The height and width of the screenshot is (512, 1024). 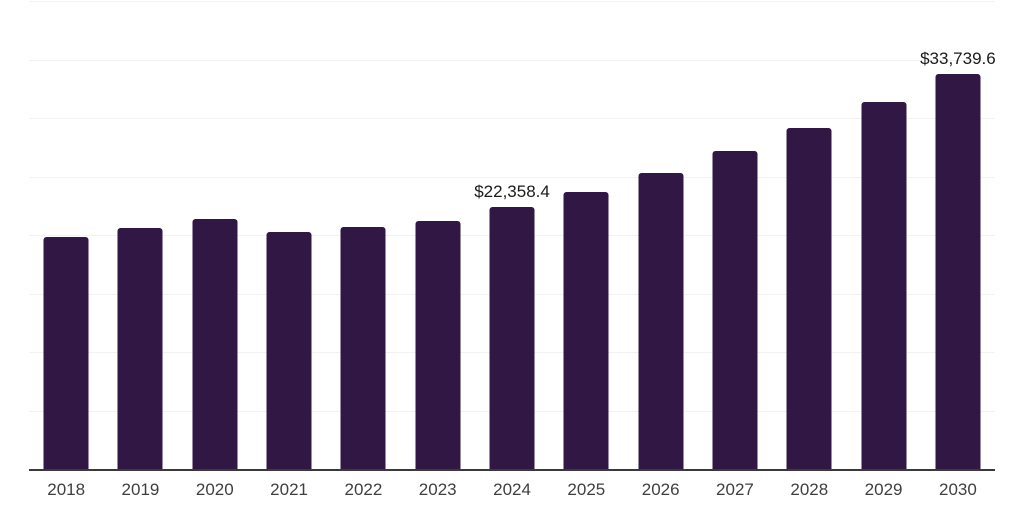 I want to click on bar-band-2024: $22,358.4, so click(x=512, y=235).